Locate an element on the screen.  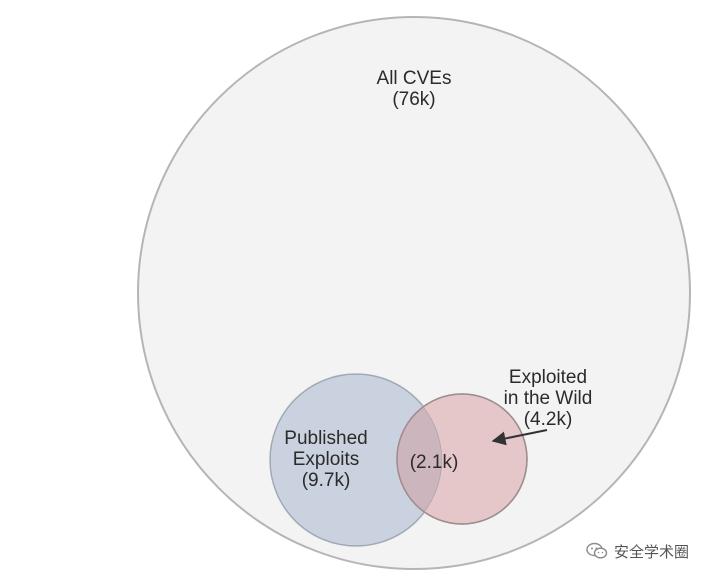
all-cves-count: (76k) is located at coordinates (414, 99).